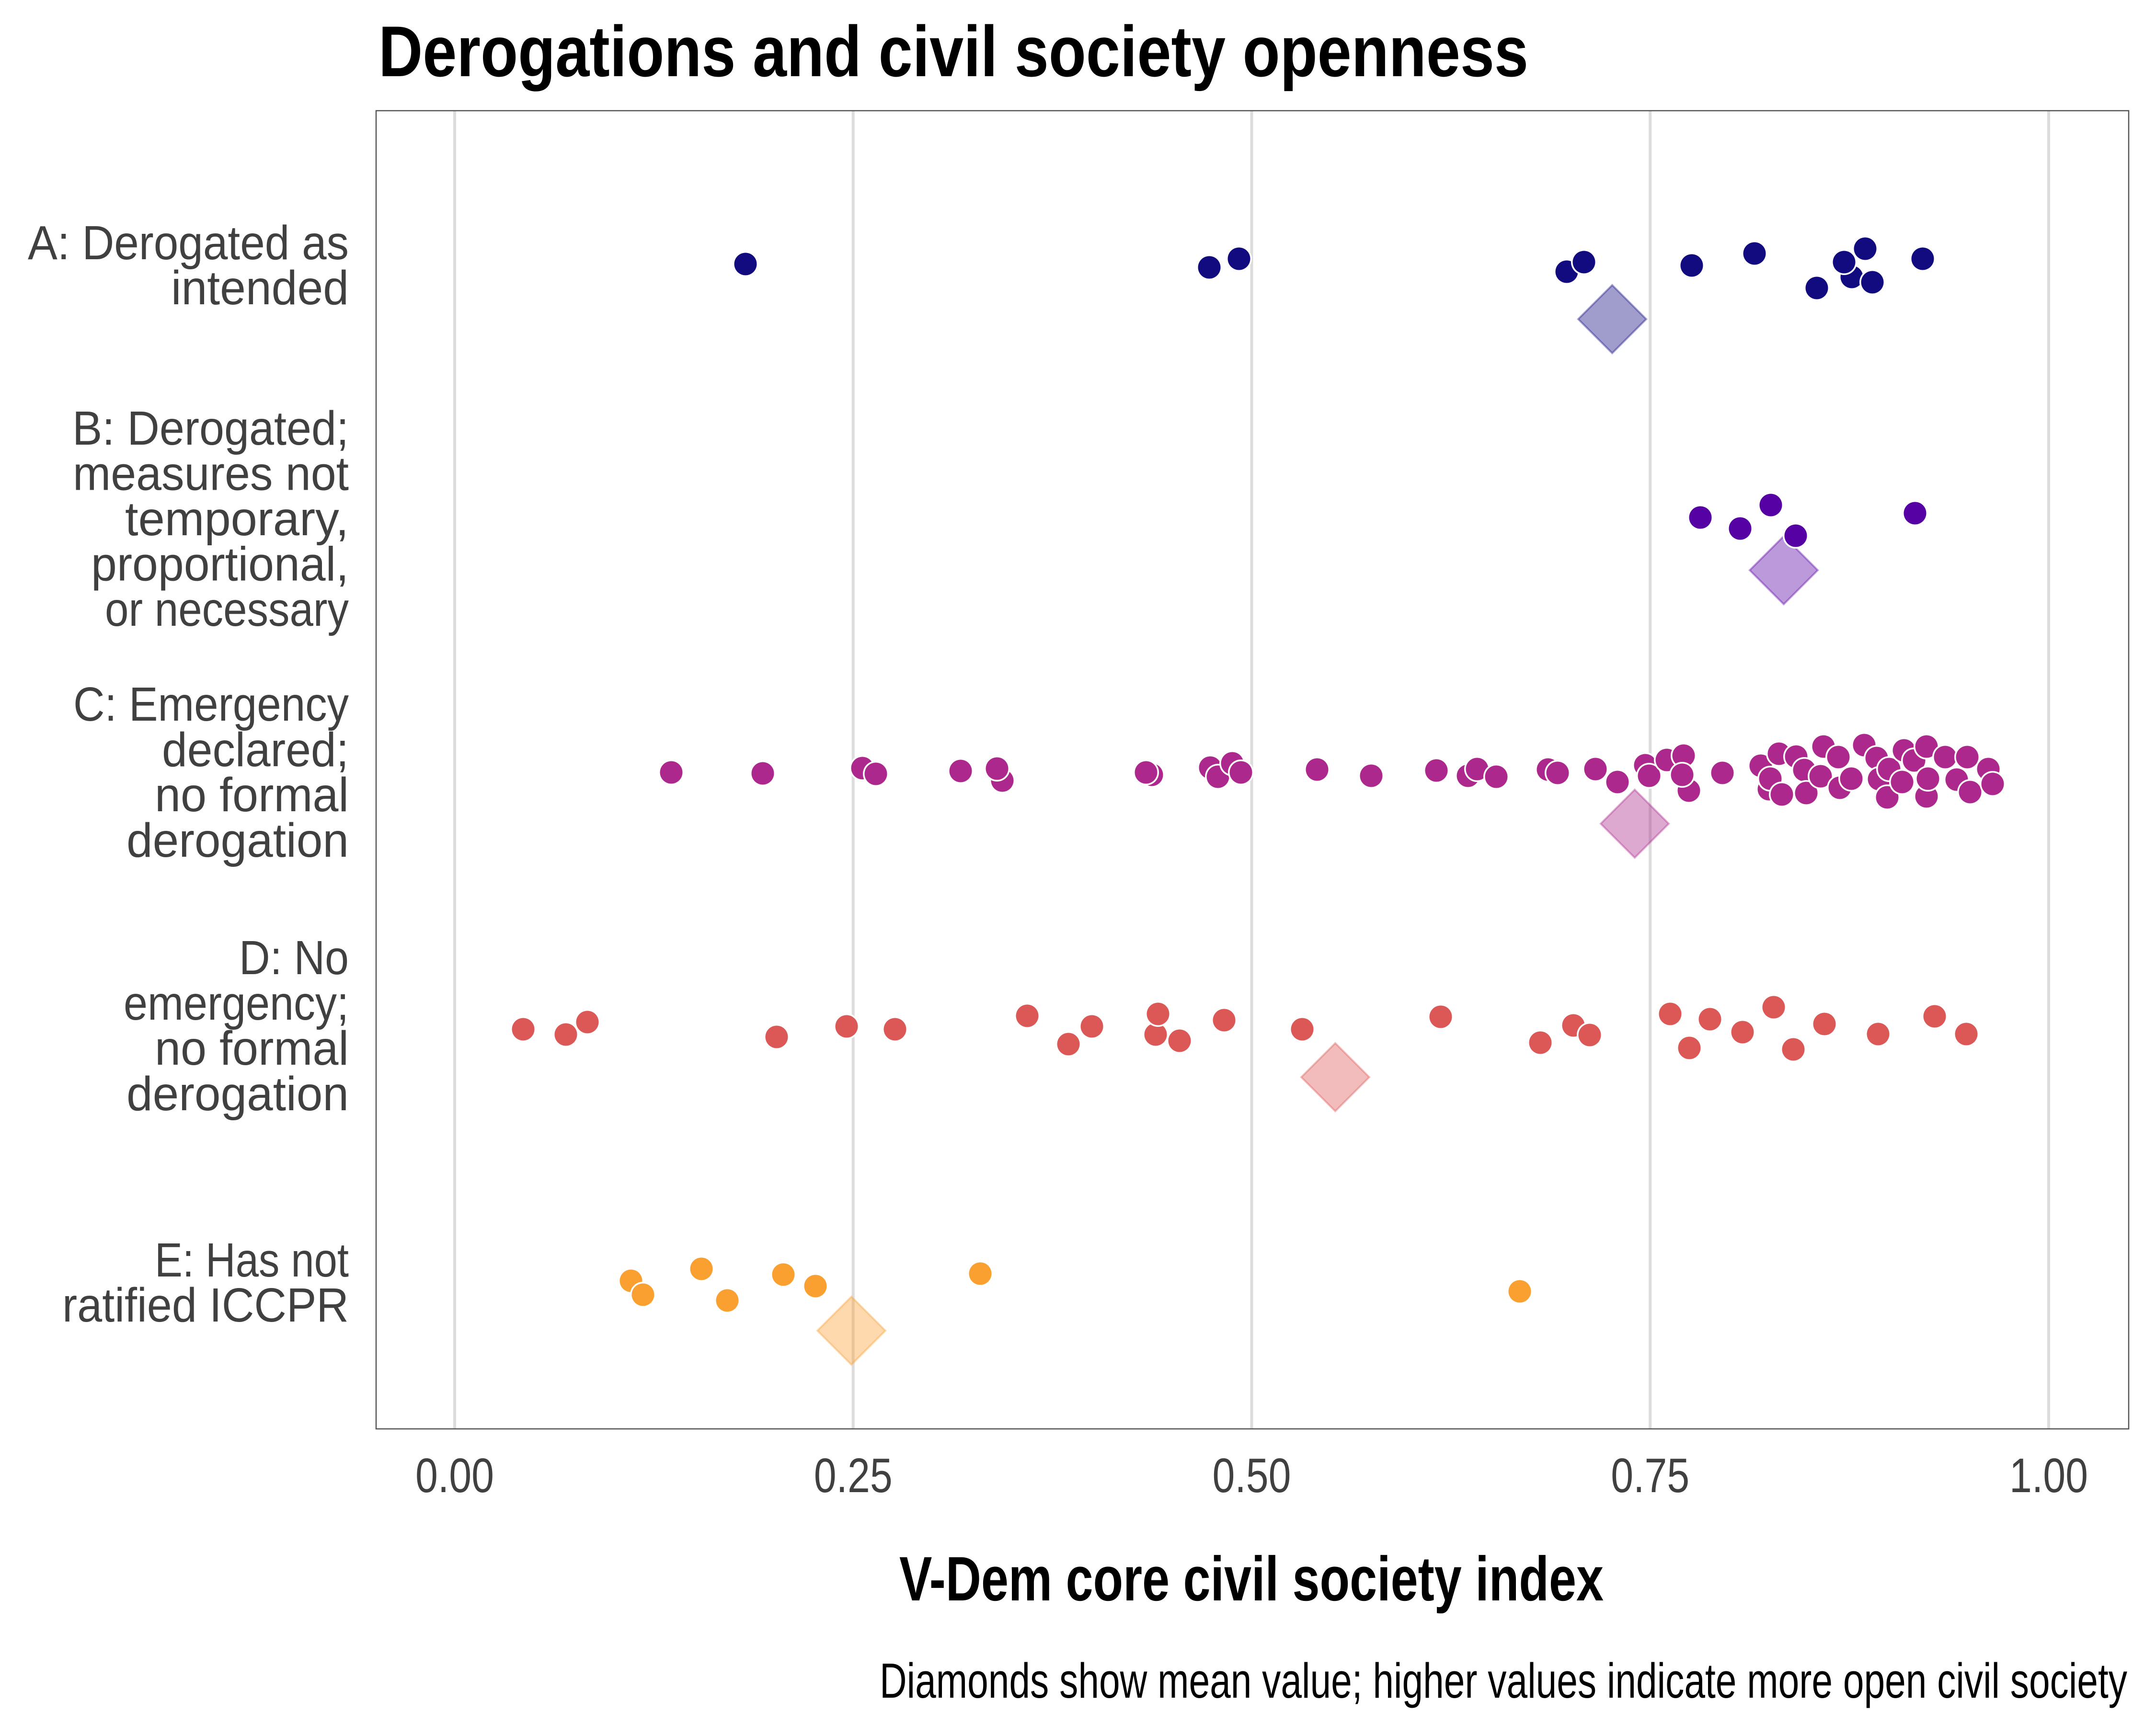 The height and width of the screenshot is (1725, 2156). I want to click on svg-text: 0.50, so click(1252, 1476).